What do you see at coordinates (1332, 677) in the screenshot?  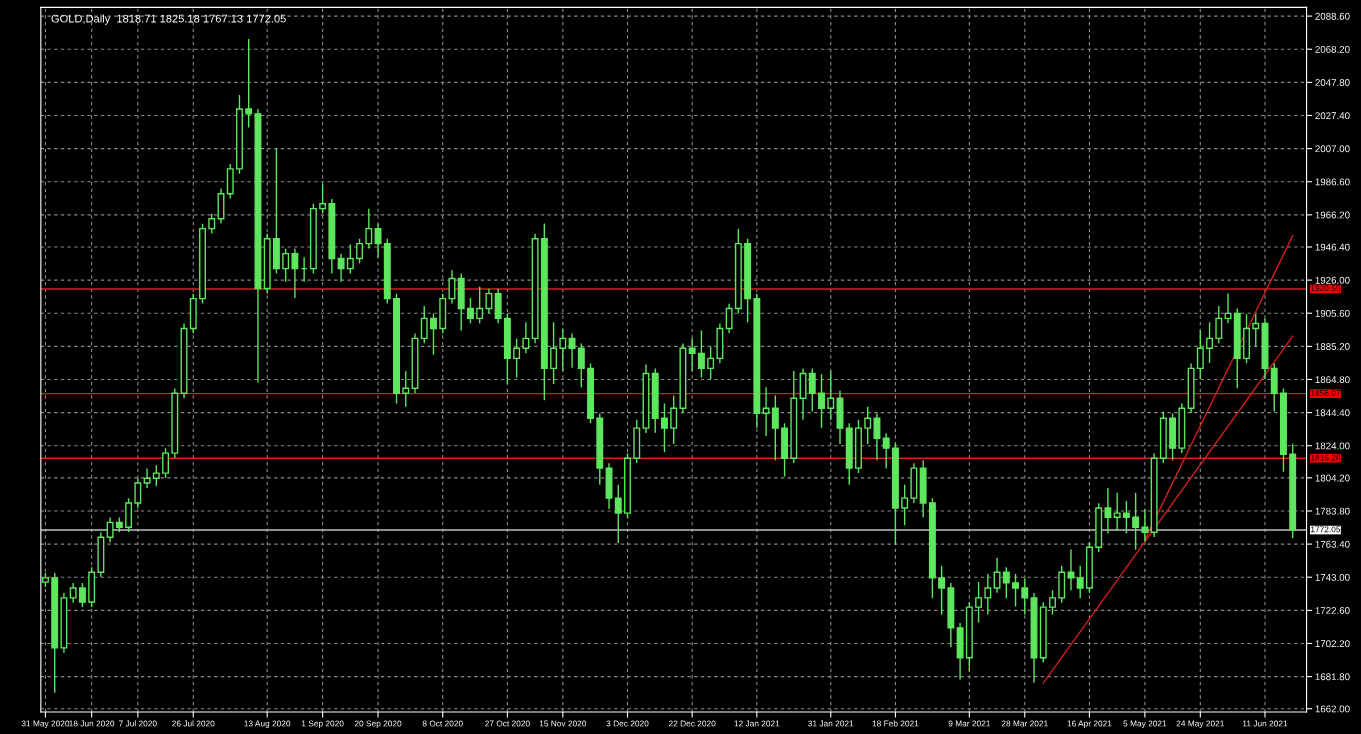 I see `y-tick-label: 1681.80` at bounding box center [1332, 677].